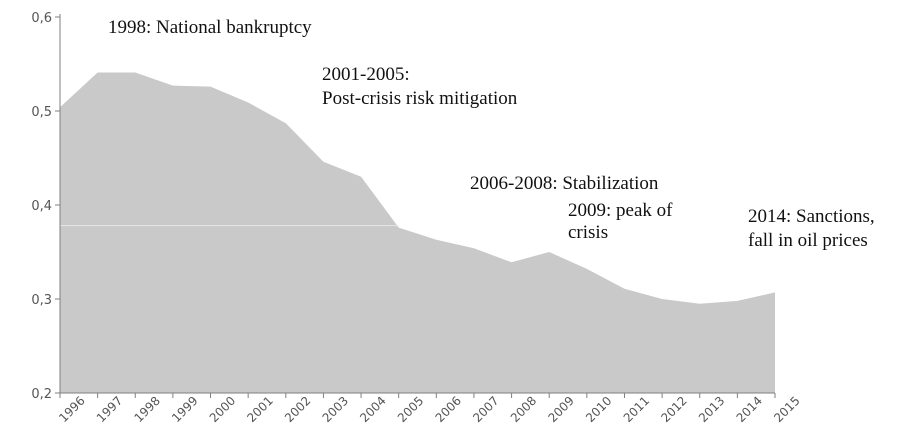 The width and height of the screenshot is (908, 442). What do you see at coordinates (673, 409) in the screenshot?
I see `x-tick-label: 2012` at bounding box center [673, 409].